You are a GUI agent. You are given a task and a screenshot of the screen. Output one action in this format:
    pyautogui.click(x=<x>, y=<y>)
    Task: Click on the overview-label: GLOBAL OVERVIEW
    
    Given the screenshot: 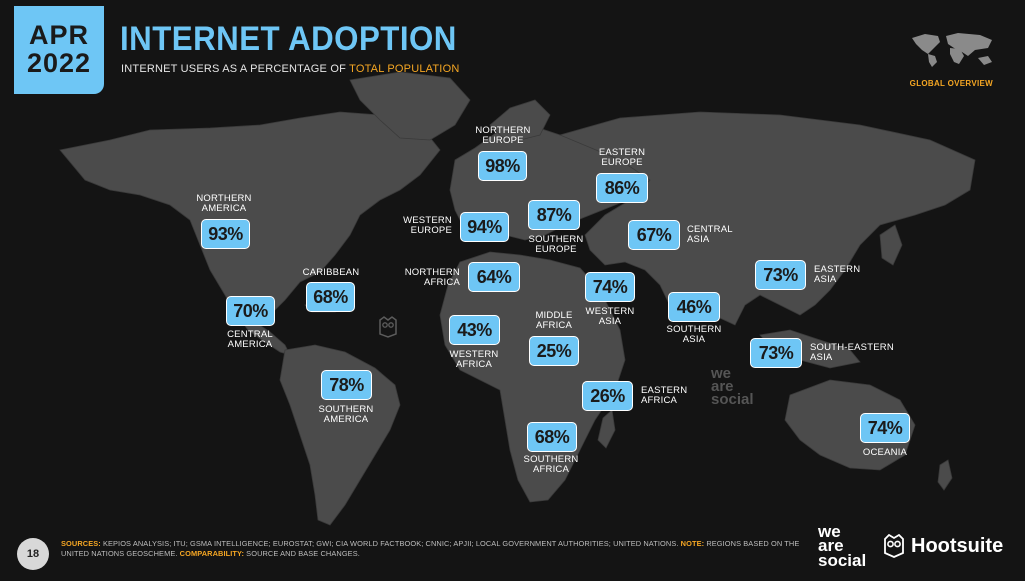 What is the action you would take?
    pyautogui.click(x=951, y=83)
    